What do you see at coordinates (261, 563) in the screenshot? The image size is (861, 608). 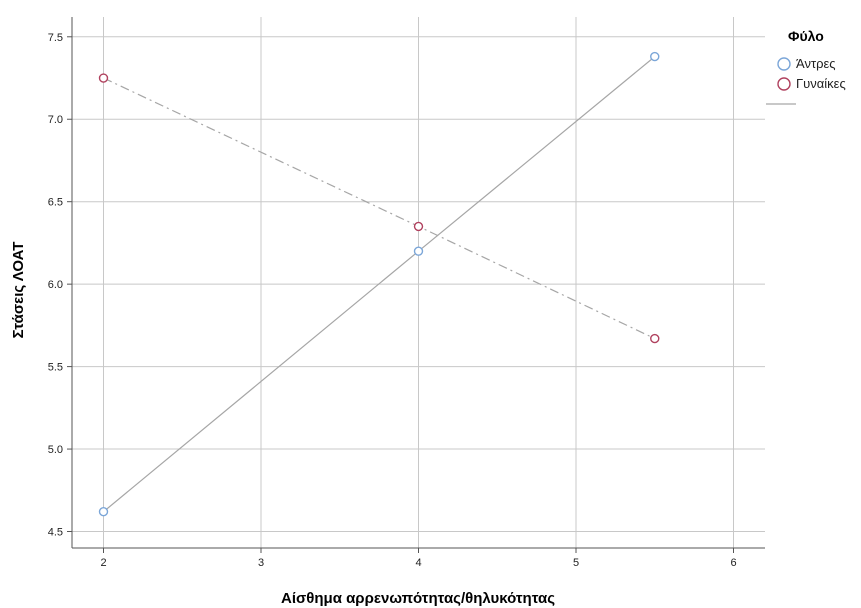 I see `x-tick-label: 3` at bounding box center [261, 563].